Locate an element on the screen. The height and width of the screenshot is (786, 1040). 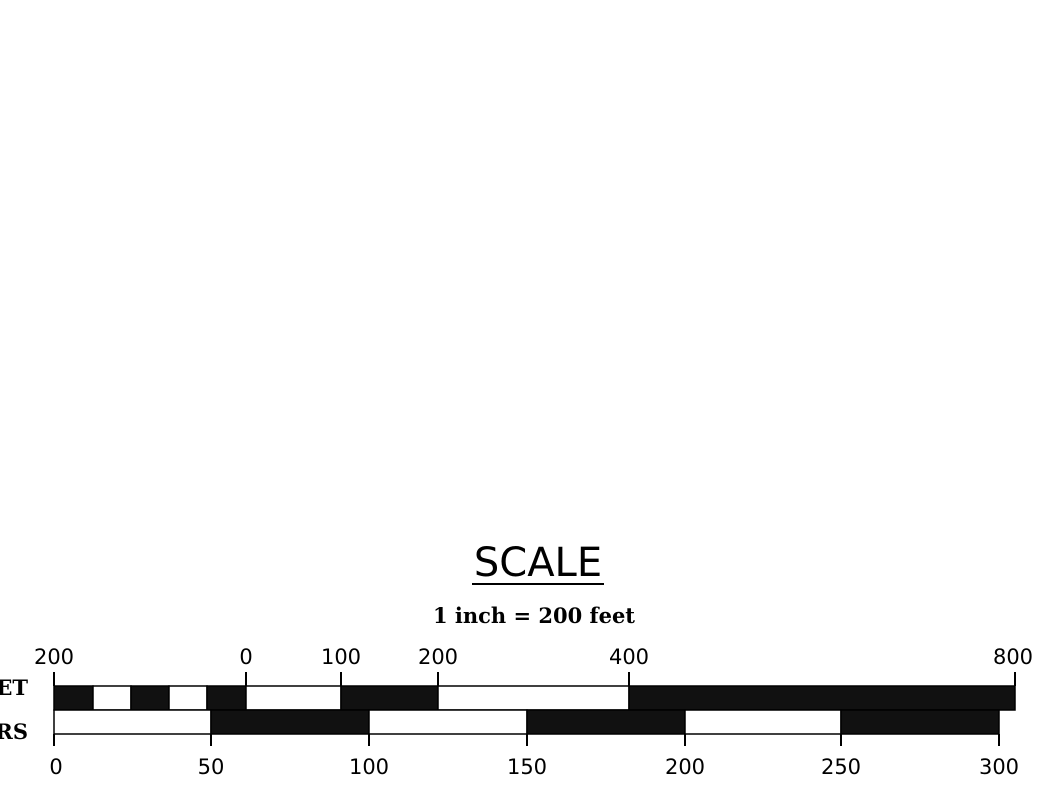
feet-scale-bar is located at coordinates (534, 698).